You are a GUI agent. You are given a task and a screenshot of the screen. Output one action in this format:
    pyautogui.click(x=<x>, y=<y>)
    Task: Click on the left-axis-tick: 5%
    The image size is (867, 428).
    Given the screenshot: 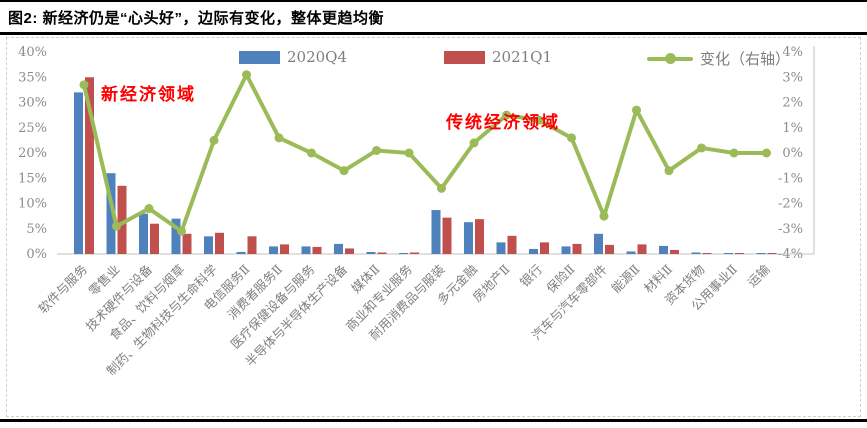 What is the action you would take?
    pyautogui.click(x=36, y=229)
    